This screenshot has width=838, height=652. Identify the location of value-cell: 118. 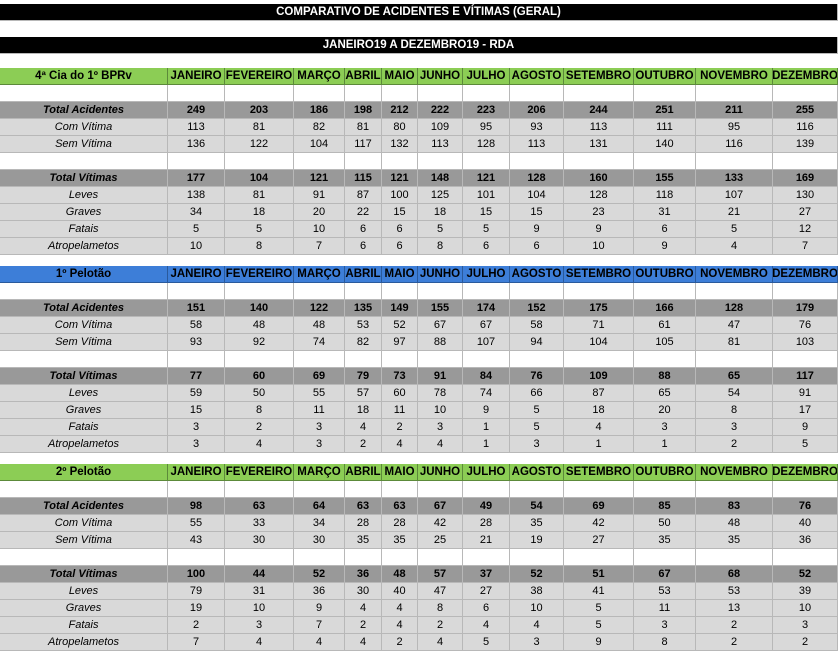
(665, 195).